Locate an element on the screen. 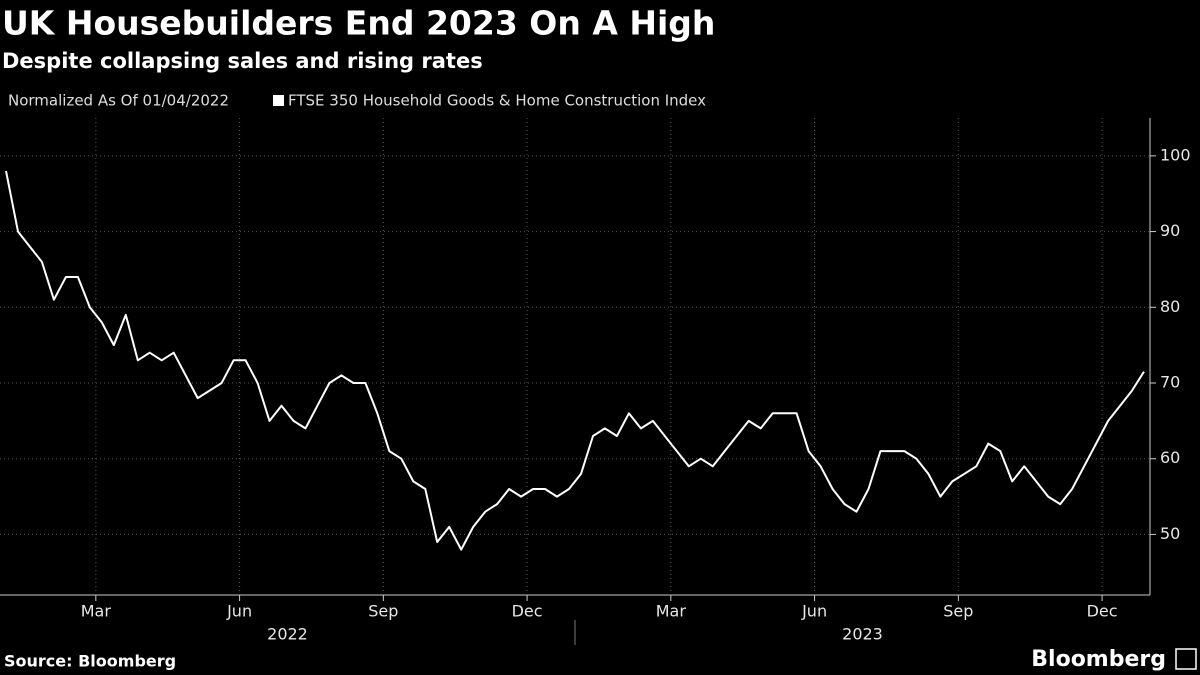 This screenshot has height=675, width=1200. y-tick-label: 100 is located at coordinates (1175, 154).